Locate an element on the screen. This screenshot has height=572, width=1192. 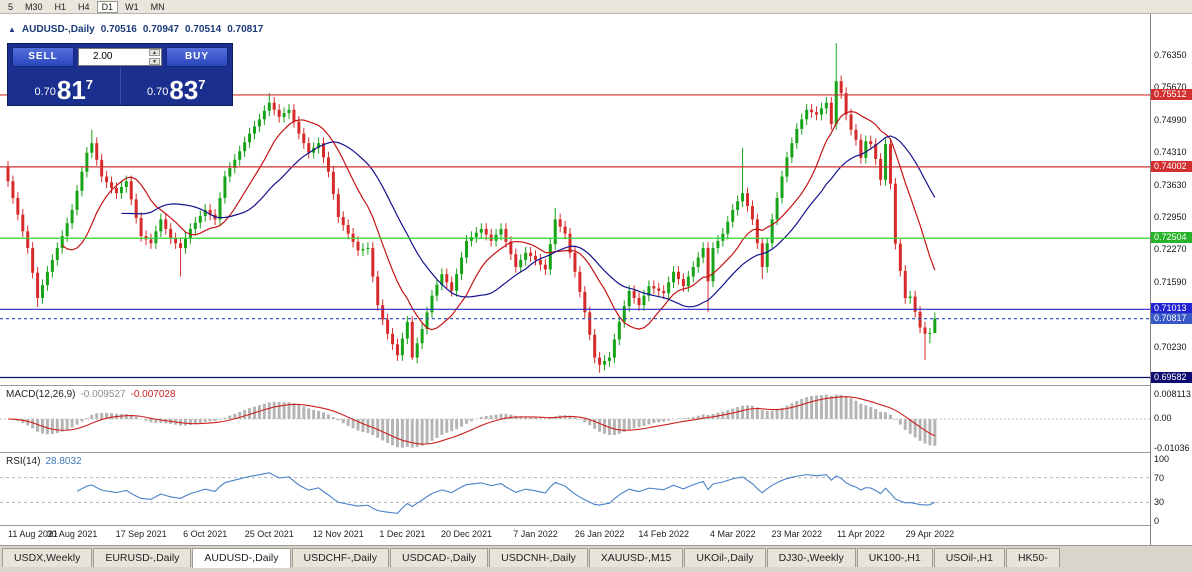
sell-price: 0.70 81 7 is located at coordinates (64, 86).